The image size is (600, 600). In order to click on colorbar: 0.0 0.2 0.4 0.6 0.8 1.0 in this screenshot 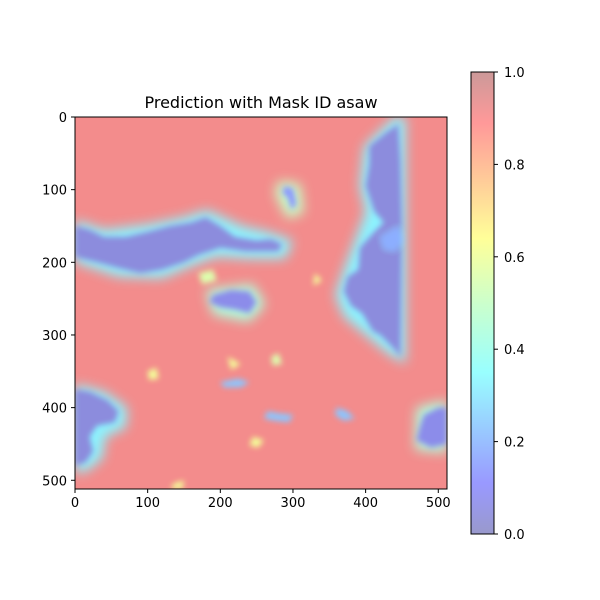, I will do `click(497, 304)`.